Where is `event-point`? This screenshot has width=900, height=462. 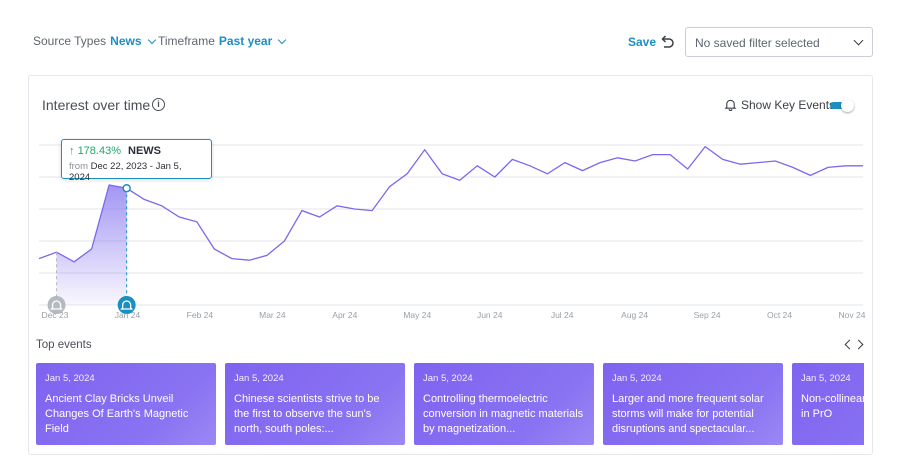
event-point is located at coordinates (126, 188).